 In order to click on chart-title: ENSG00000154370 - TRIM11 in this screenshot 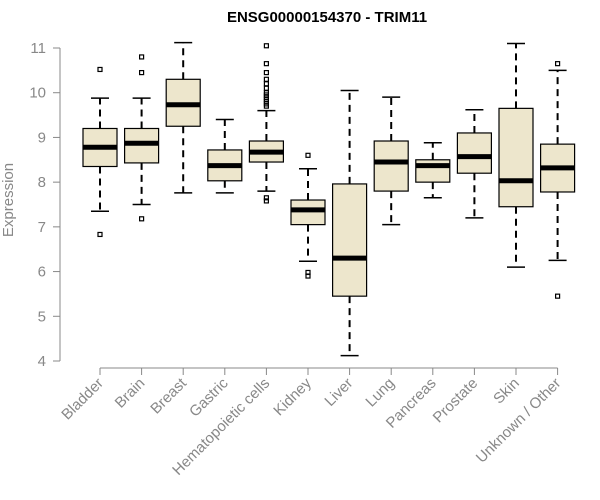, I will do `click(327, 17)`.